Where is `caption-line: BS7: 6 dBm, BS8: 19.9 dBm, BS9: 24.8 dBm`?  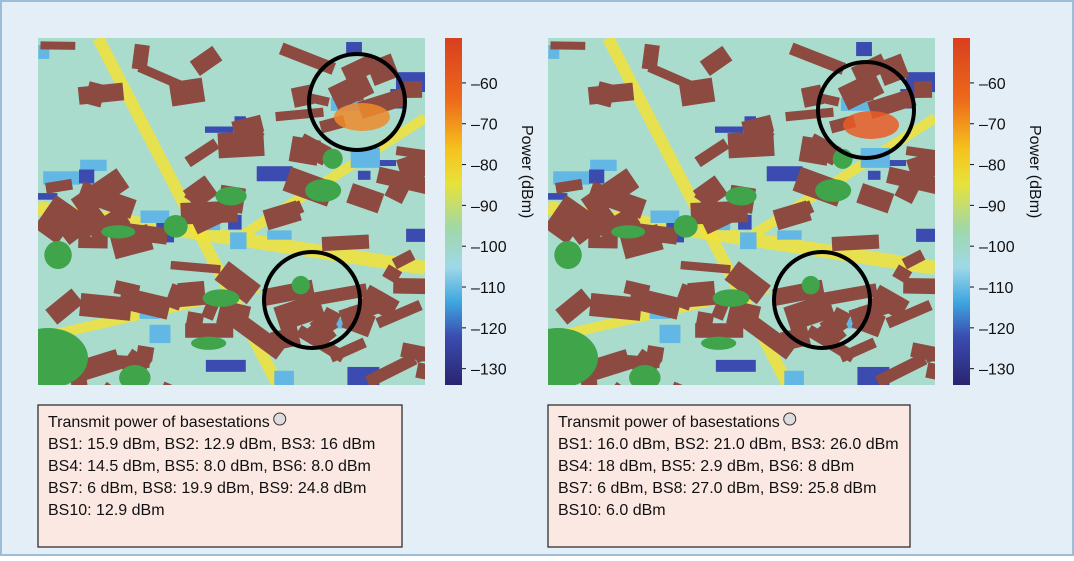
caption-line: BS7: 6 dBm, BS8: 19.9 dBm, BS9: 24.8 dBm is located at coordinates (207, 488).